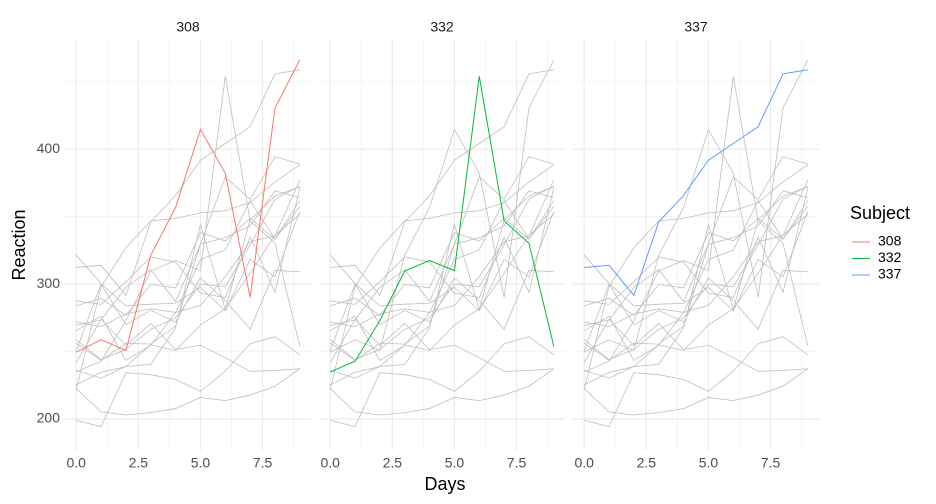  What do you see at coordinates (188, 27) in the screenshot?
I see `facet-title: 308` at bounding box center [188, 27].